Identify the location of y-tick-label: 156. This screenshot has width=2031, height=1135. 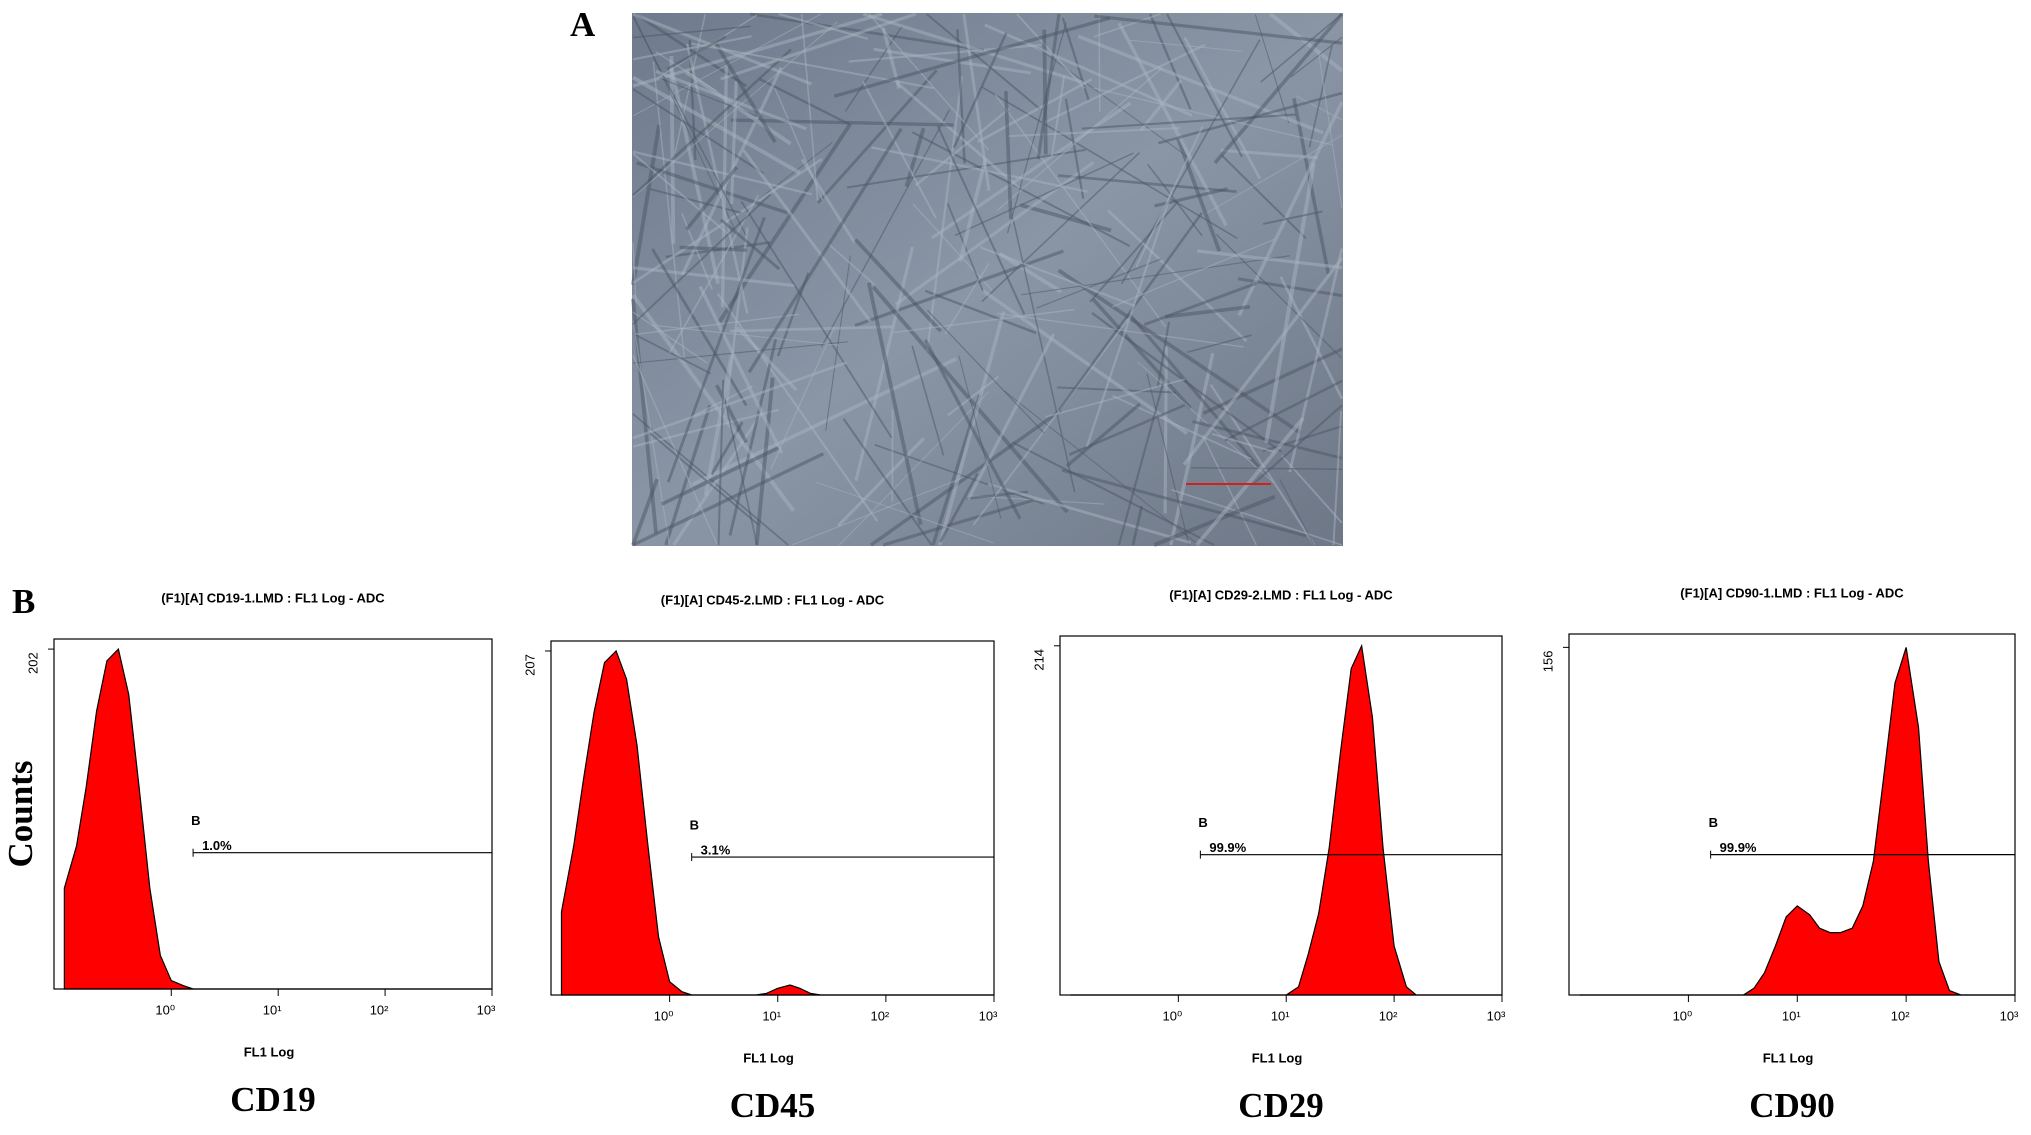
(1547, 662).